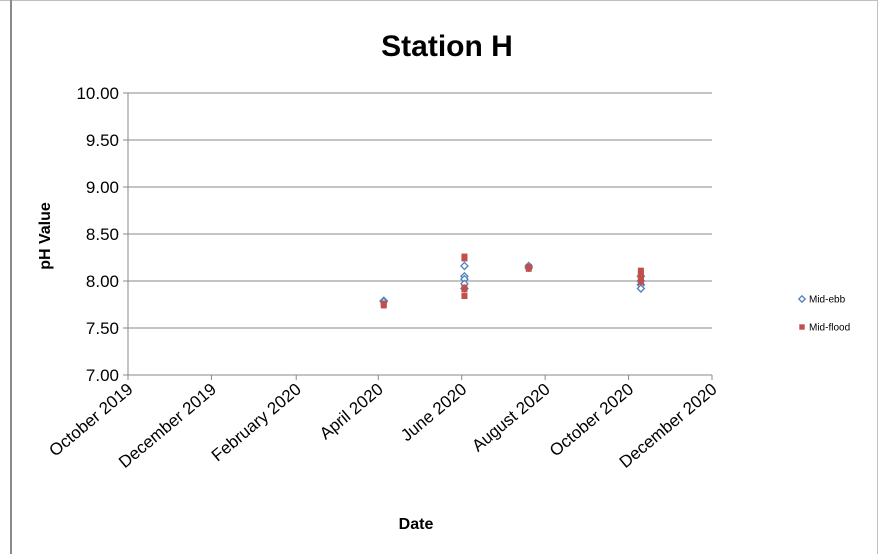  I want to click on x-tick-label-3: April 2020, so click(351, 412).